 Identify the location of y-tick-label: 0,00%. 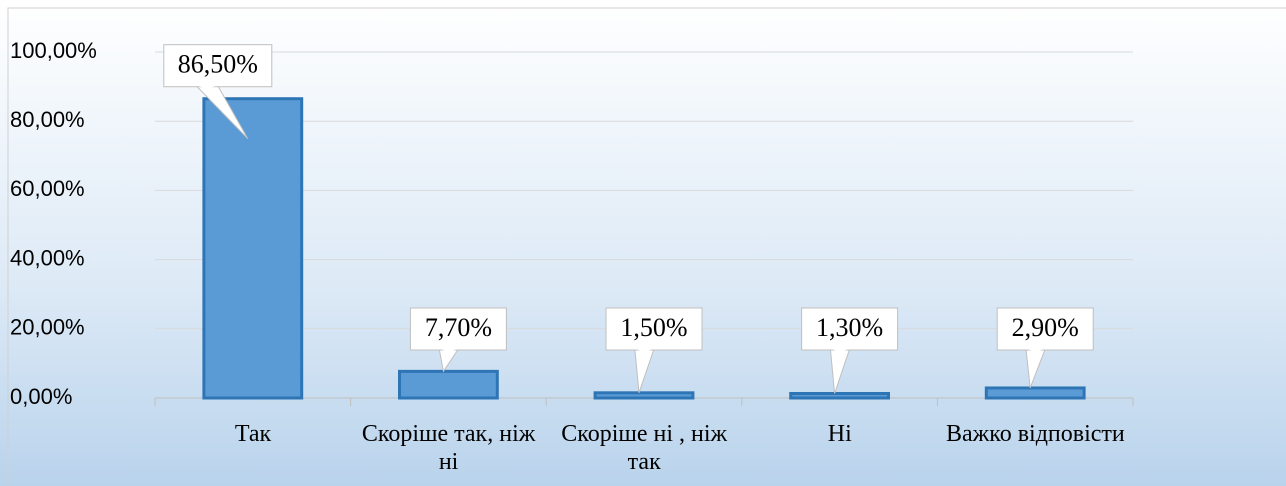
(41, 396).